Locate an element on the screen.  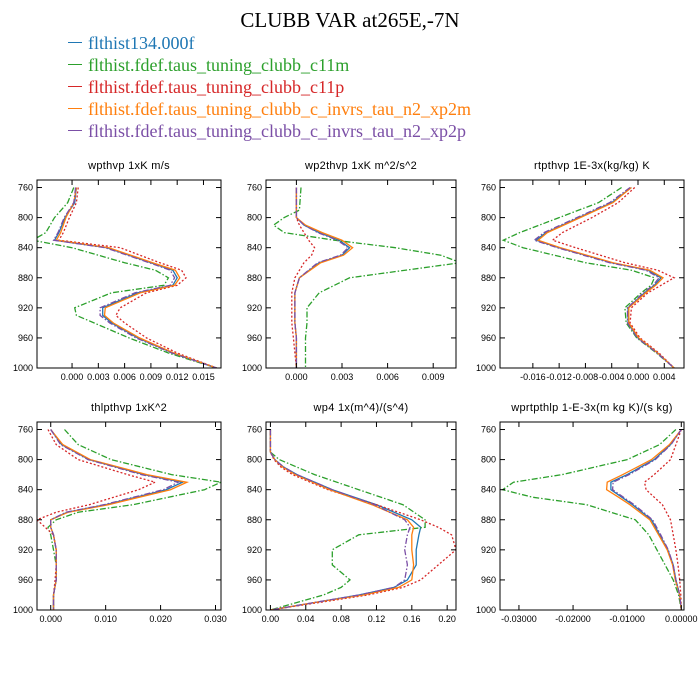
x-tick-label: 0.015 is located at coordinates (203, 377).